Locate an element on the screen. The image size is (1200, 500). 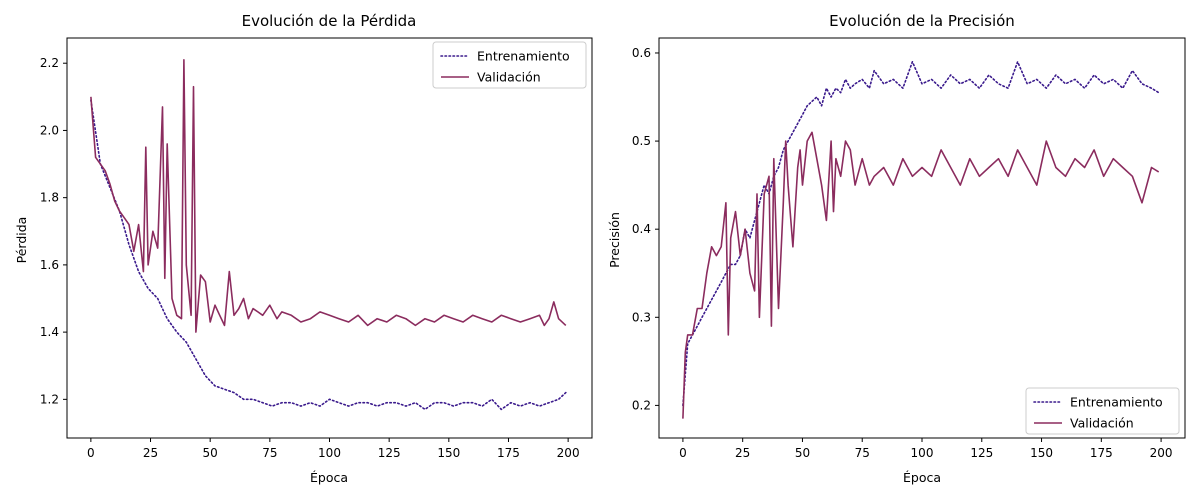
accuracy-y-tick-label: 0.3 is located at coordinates (641, 317).